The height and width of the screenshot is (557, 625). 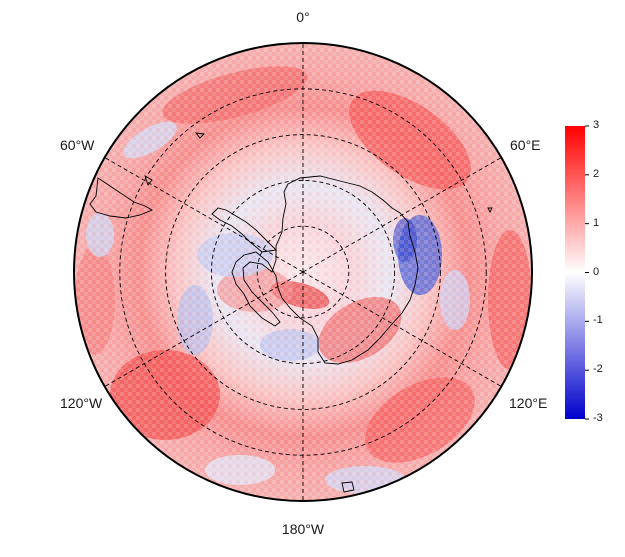 I want to click on colorbar-gradient, so click(x=575, y=272).